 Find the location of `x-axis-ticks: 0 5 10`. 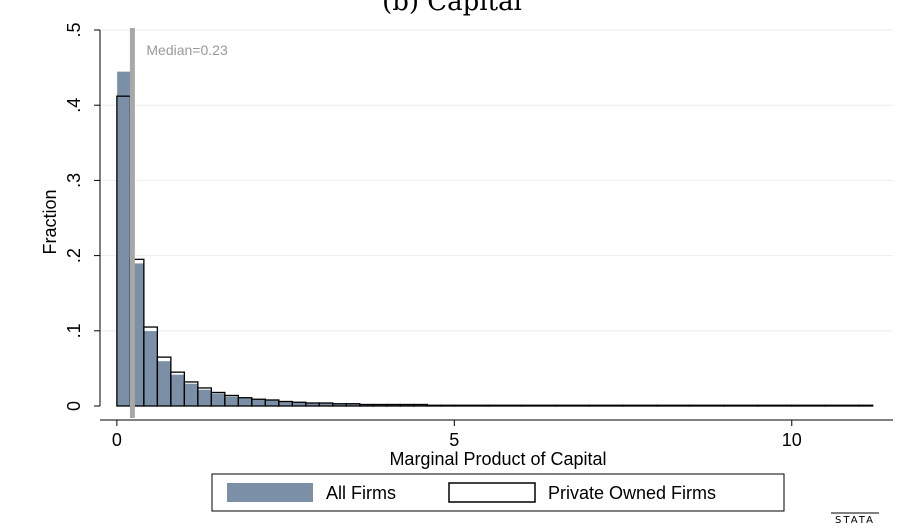

x-axis-ticks: 0 5 10 is located at coordinates (457, 435).